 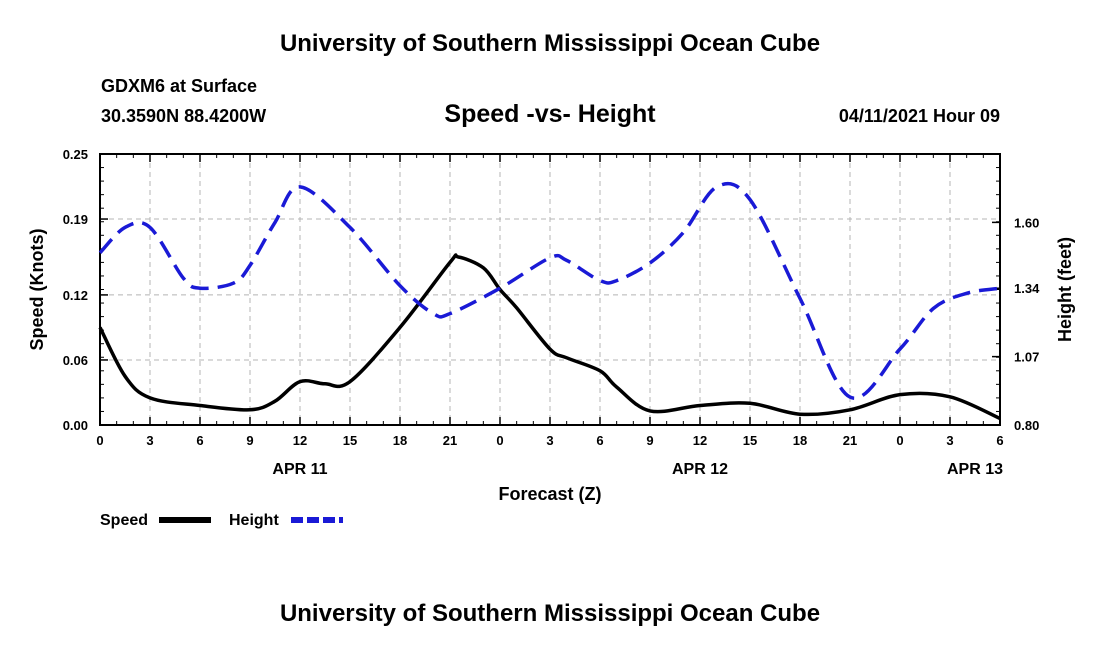 What do you see at coordinates (1027, 288) in the screenshot?
I see `y2-tick-label: 1.34` at bounding box center [1027, 288].